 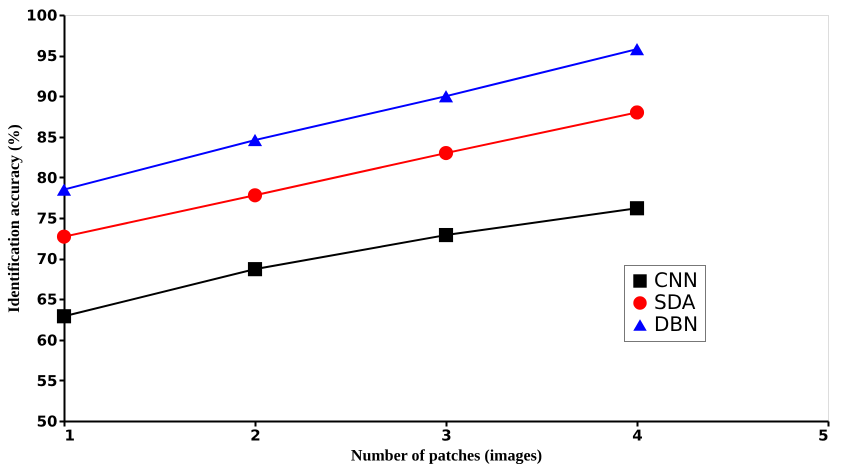 I want to click on x-tick-label: 3, so click(x=446, y=435).